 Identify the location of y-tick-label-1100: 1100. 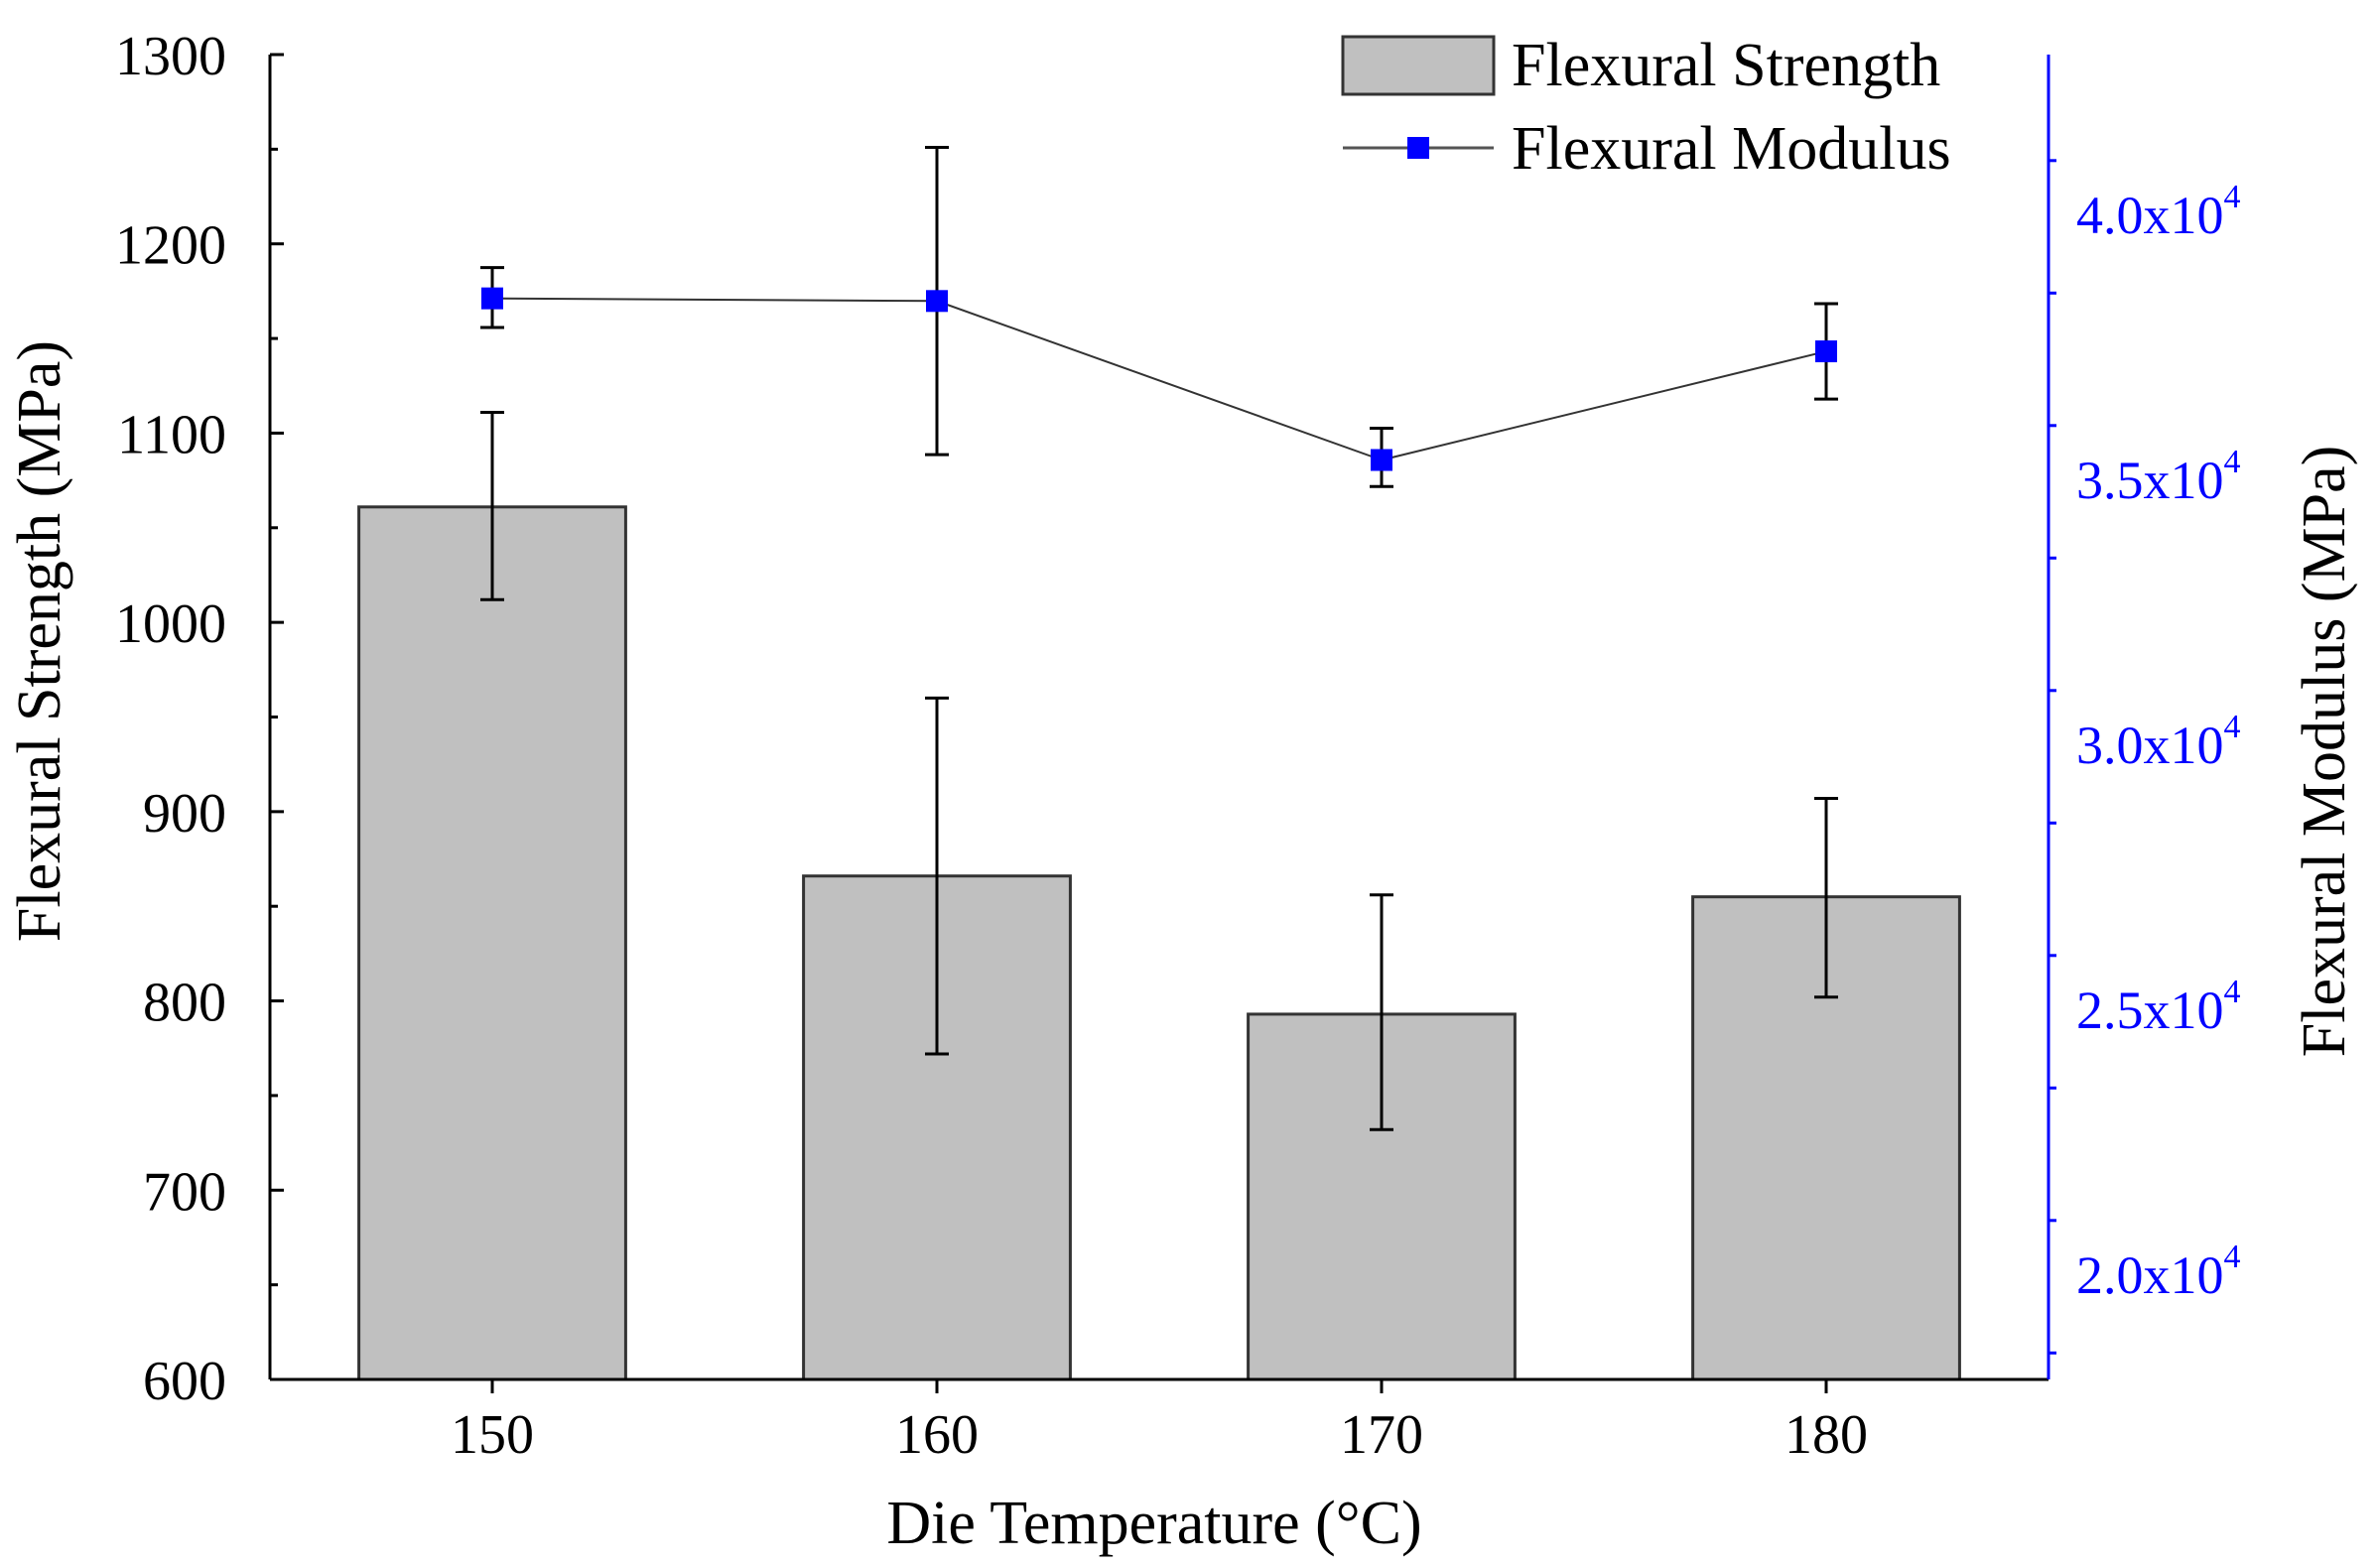
(171, 434).